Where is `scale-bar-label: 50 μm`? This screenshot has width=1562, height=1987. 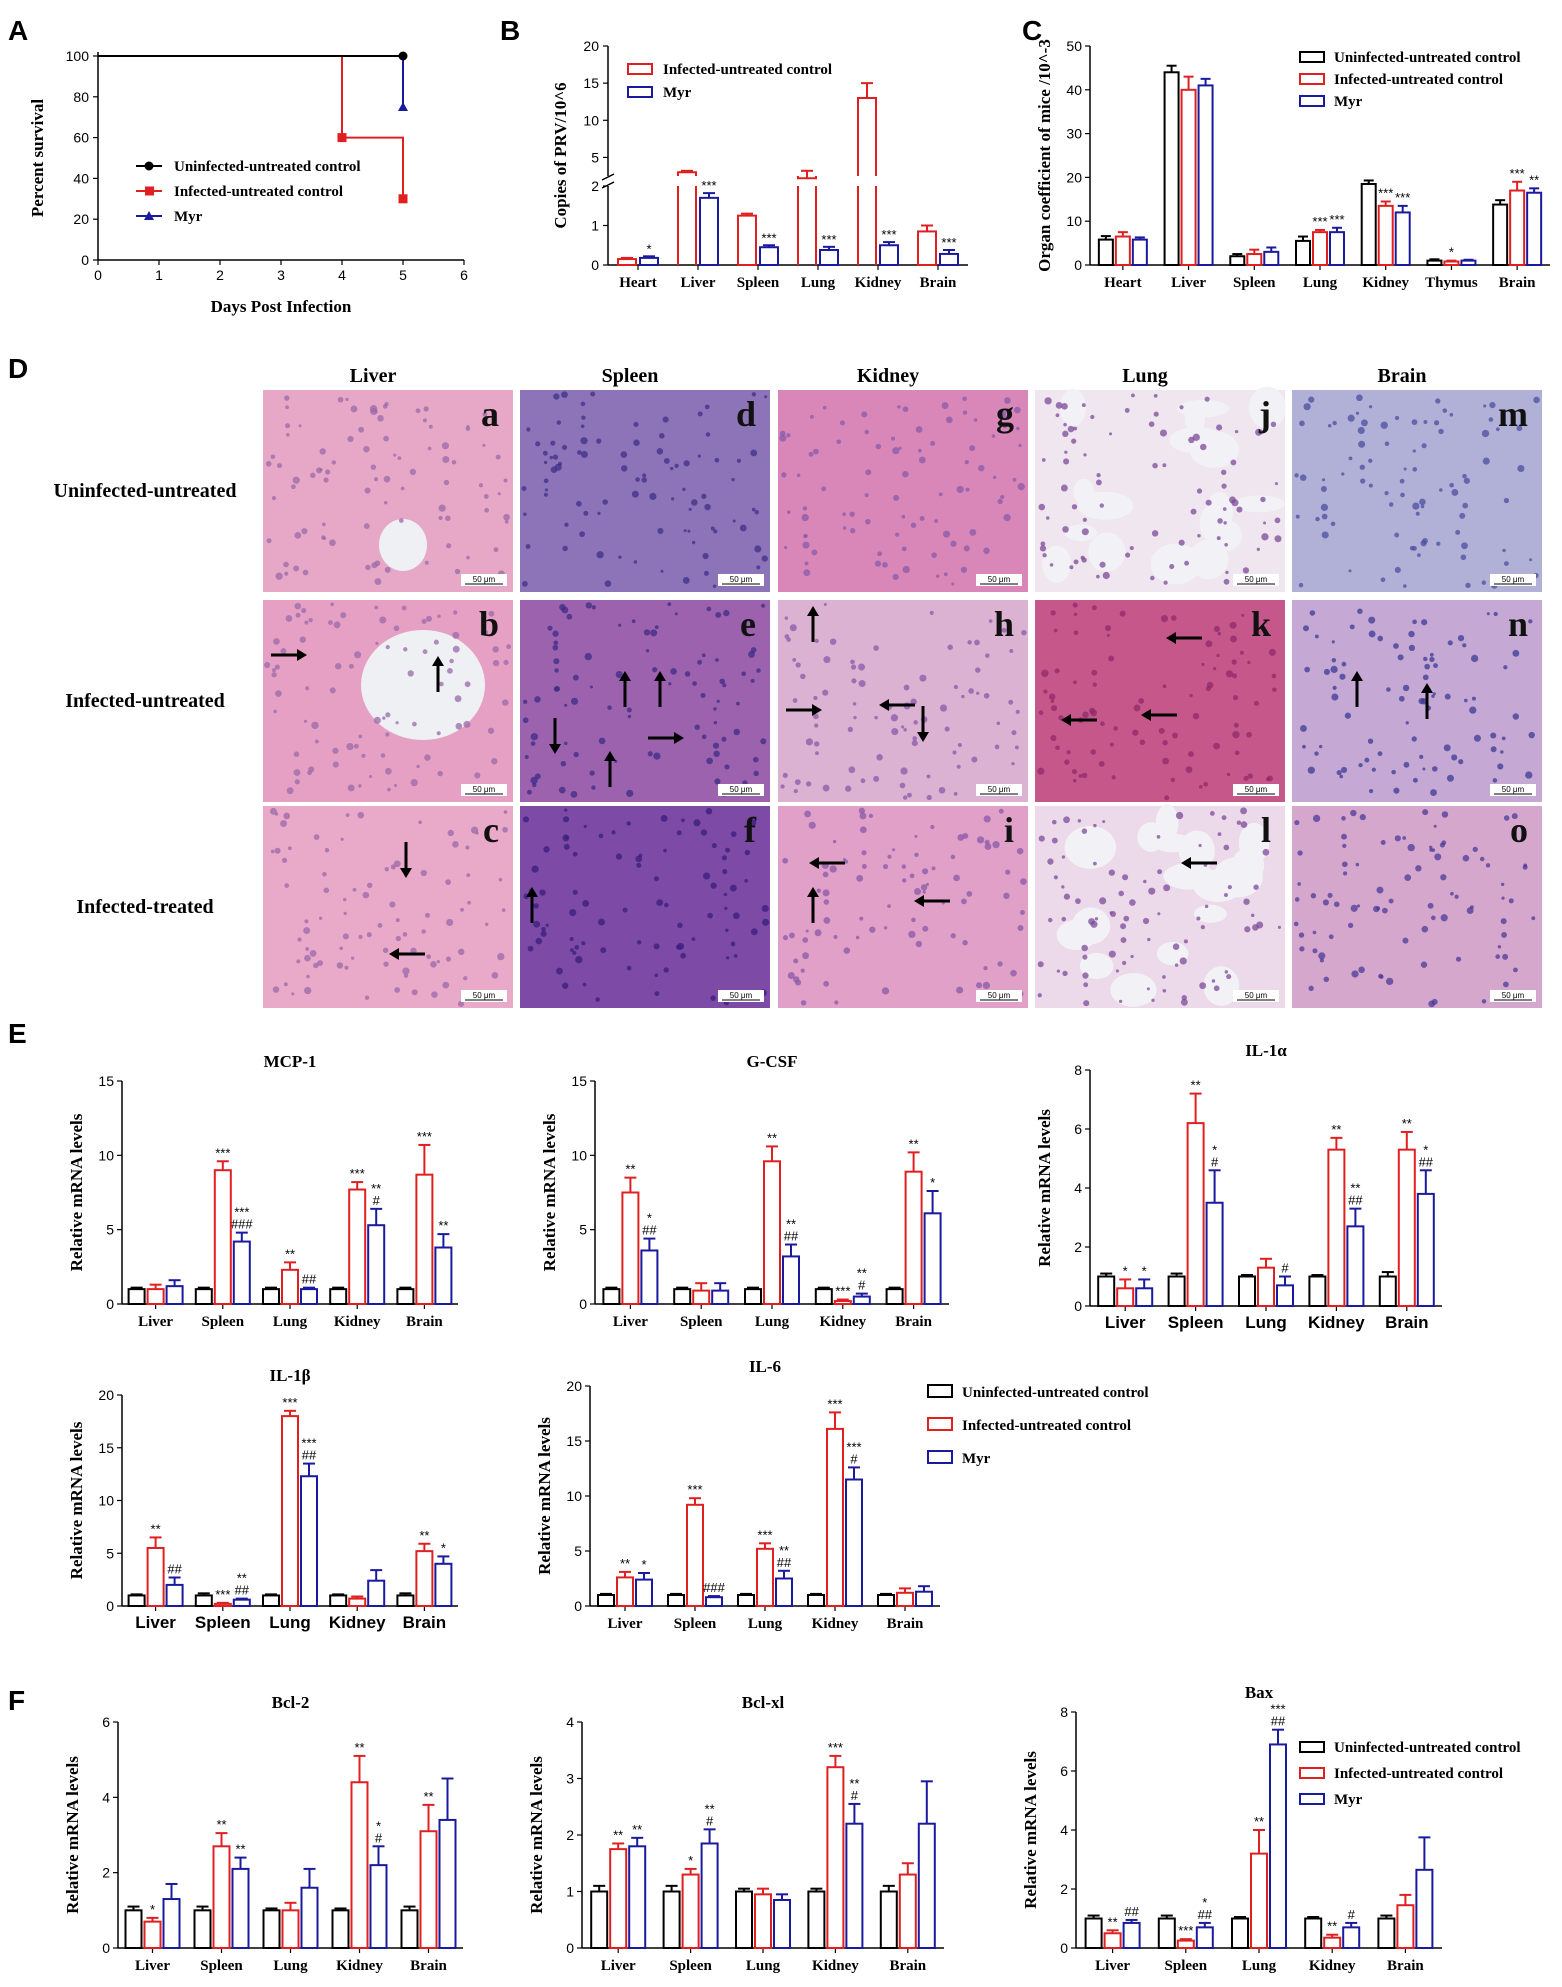
scale-bar-label: 50 μm is located at coordinates (999, 789).